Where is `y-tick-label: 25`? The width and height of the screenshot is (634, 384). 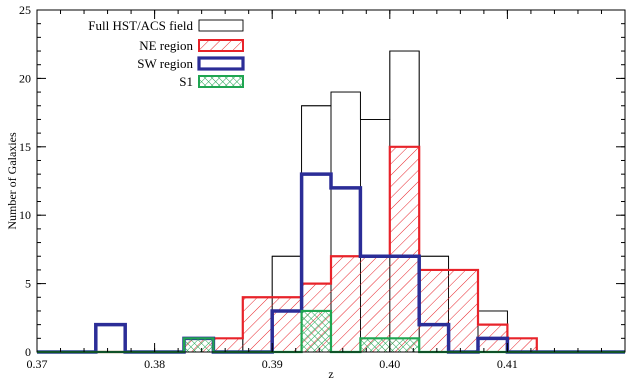
y-tick-label: 25 is located at coordinates (25, 10).